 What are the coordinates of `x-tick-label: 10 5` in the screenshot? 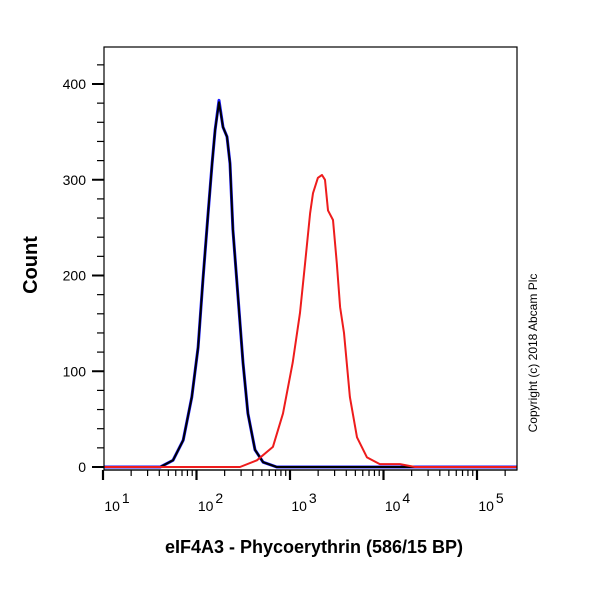 It's located at (491, 502).